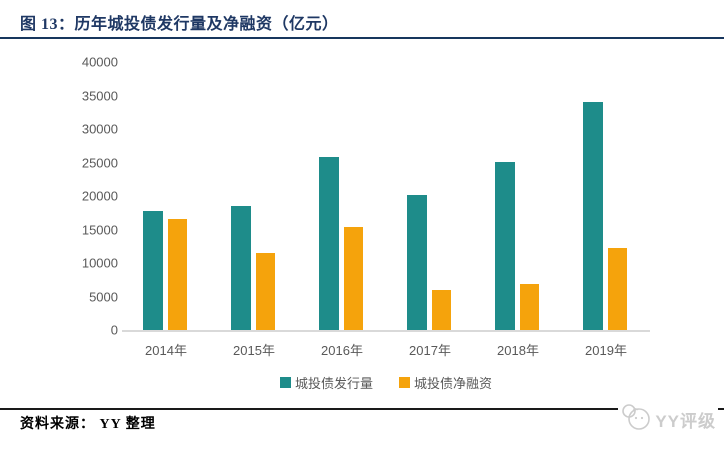  What do you see at coordinates (685, 421) in the screenshot?
I see `watermark-label: YY评级` at bounding box center [685, 421].